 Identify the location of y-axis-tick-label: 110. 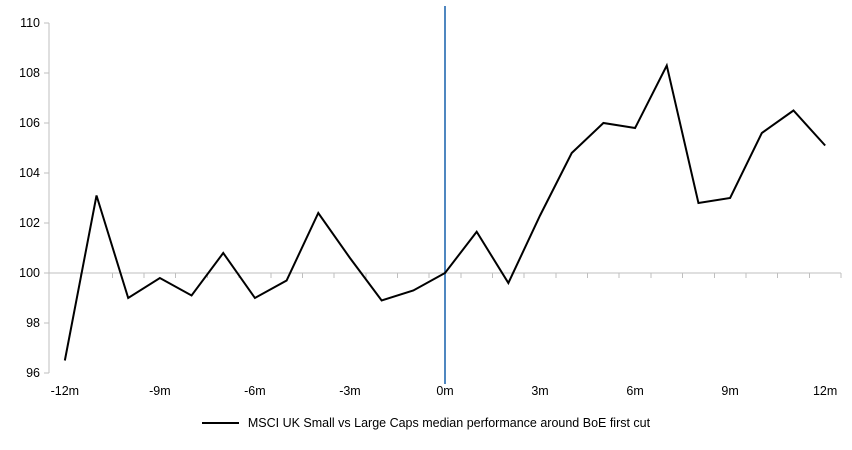
(30, 23).